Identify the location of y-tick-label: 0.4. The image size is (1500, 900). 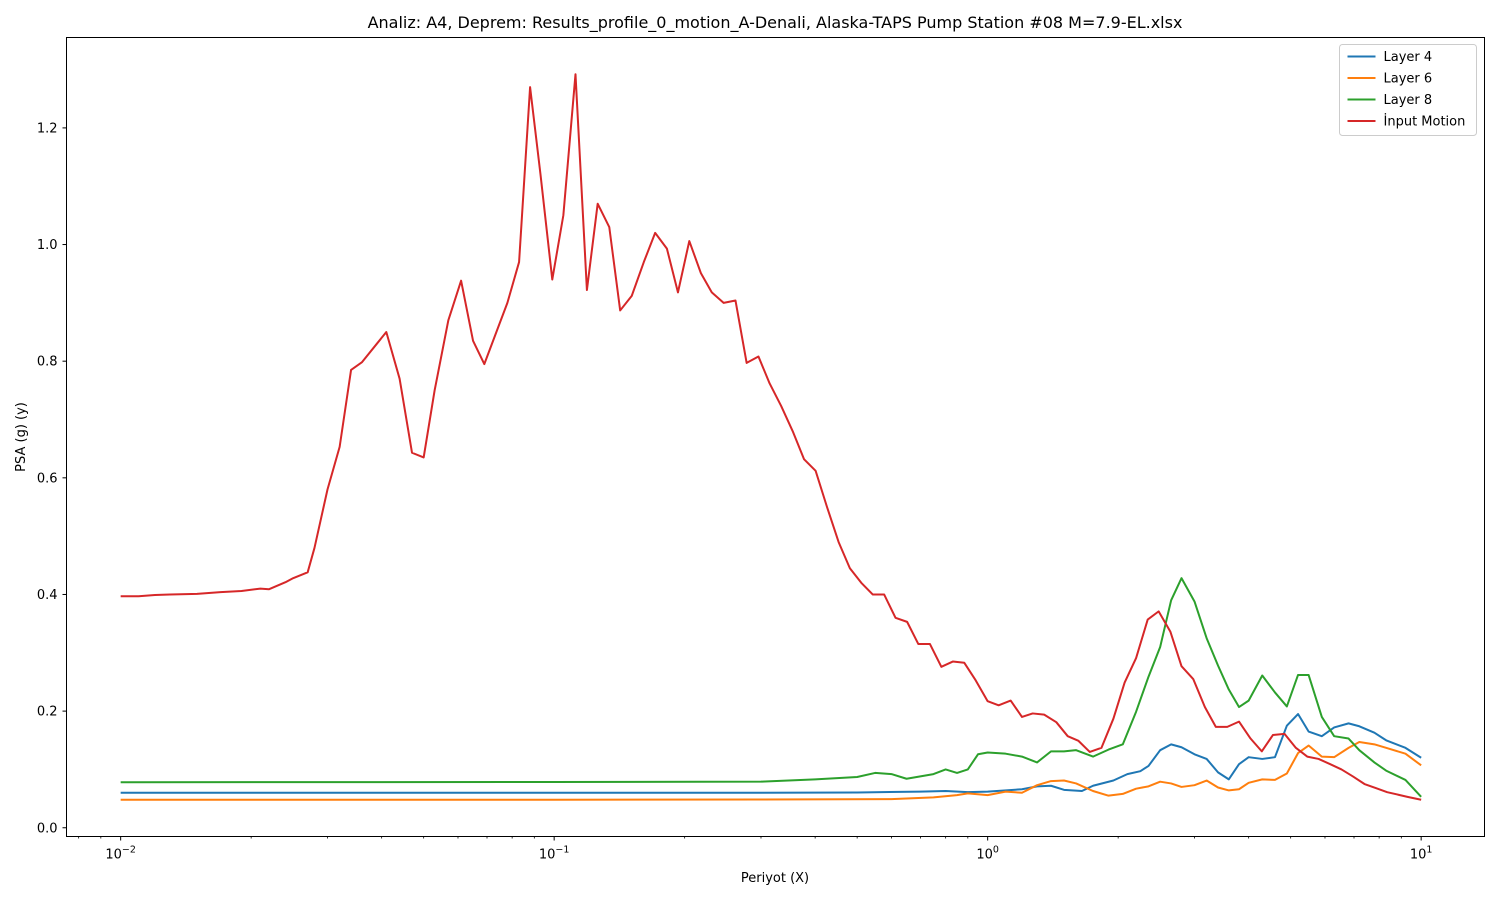
(47, 595).